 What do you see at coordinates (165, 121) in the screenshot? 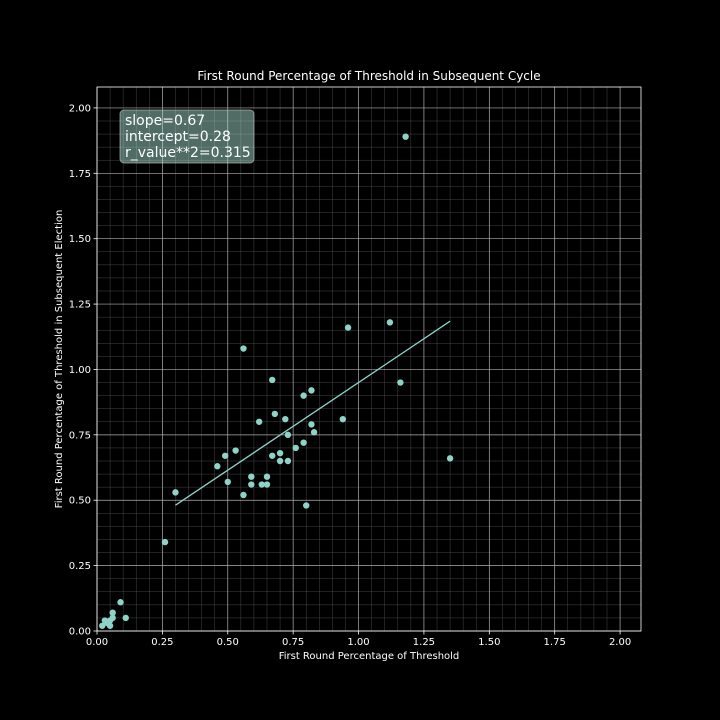
I see `stats-slope: slope=0.67` at bounding box center [165, 121].